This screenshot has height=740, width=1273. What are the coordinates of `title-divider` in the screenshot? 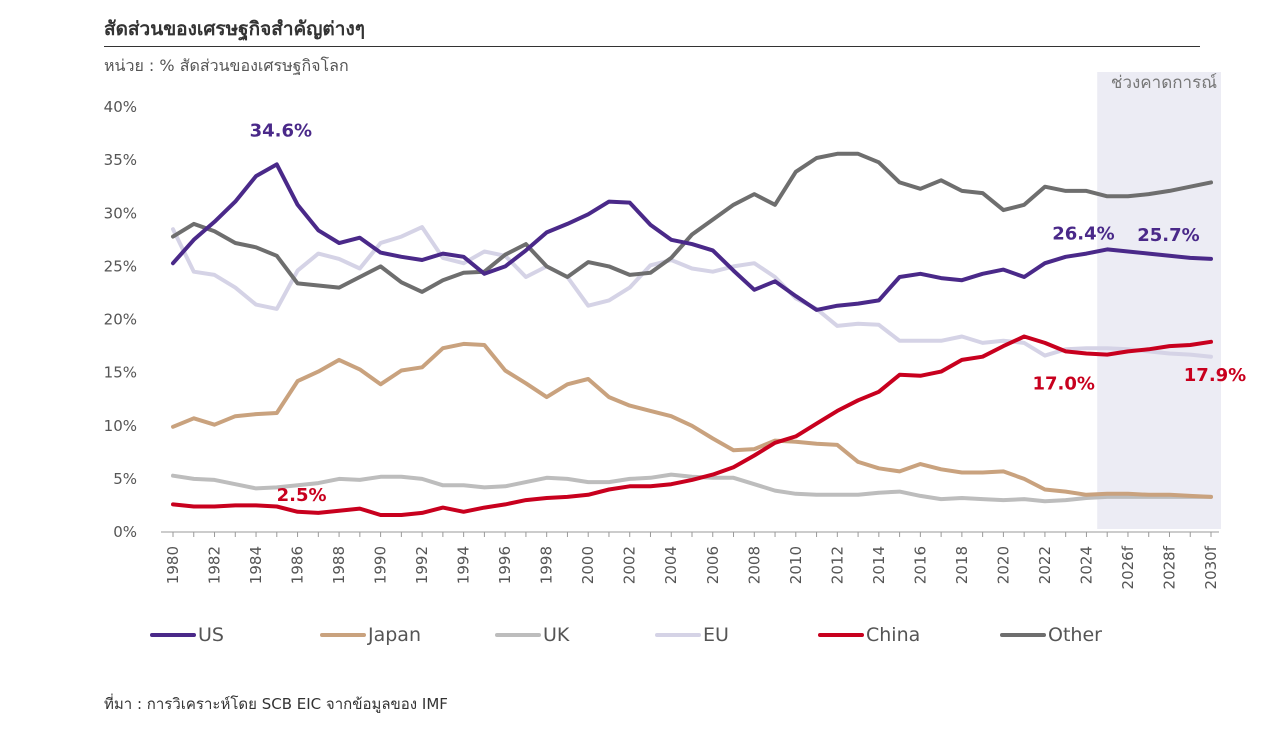 It's located at (652, 46).